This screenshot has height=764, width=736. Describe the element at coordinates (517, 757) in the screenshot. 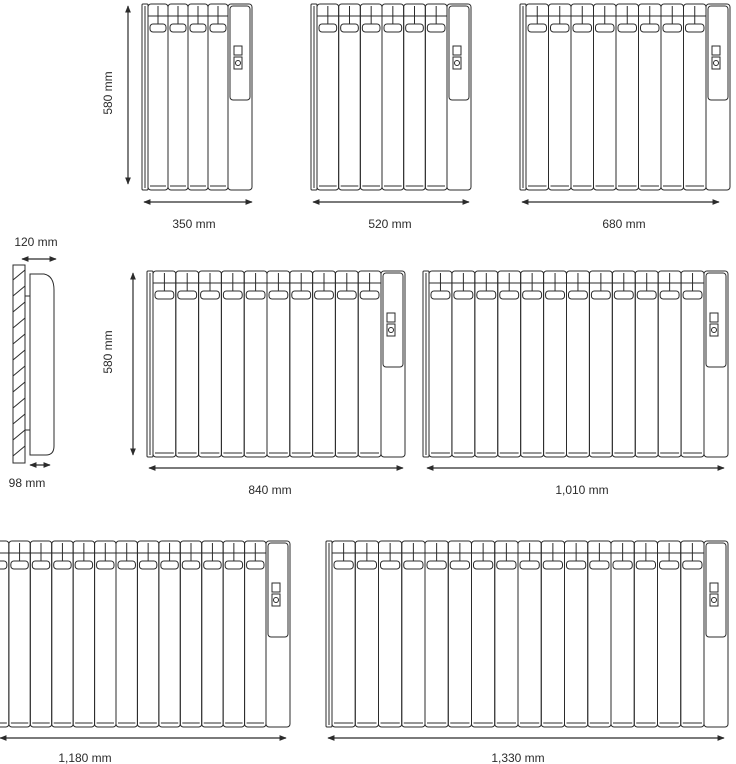

I see `width-label-1330: 1,330 mm` at that location.